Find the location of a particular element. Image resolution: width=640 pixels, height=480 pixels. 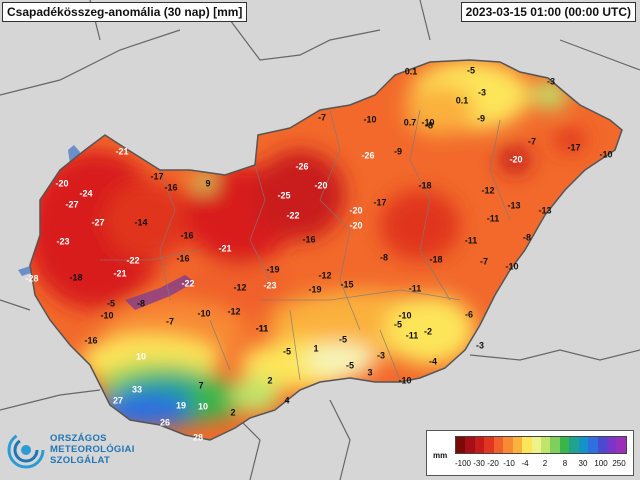

logo-line-2: METEOROLÓGIAI is located at coordinates (92, 449).